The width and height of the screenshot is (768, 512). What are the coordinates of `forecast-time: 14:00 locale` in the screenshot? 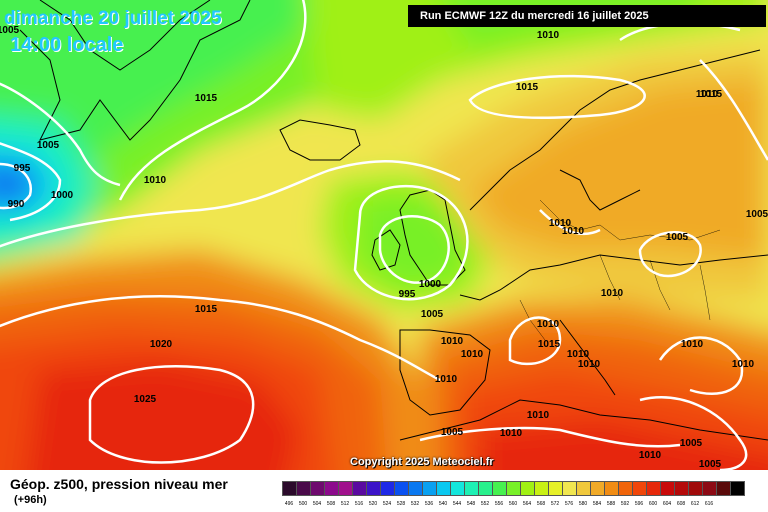 It's located at (67, 45).